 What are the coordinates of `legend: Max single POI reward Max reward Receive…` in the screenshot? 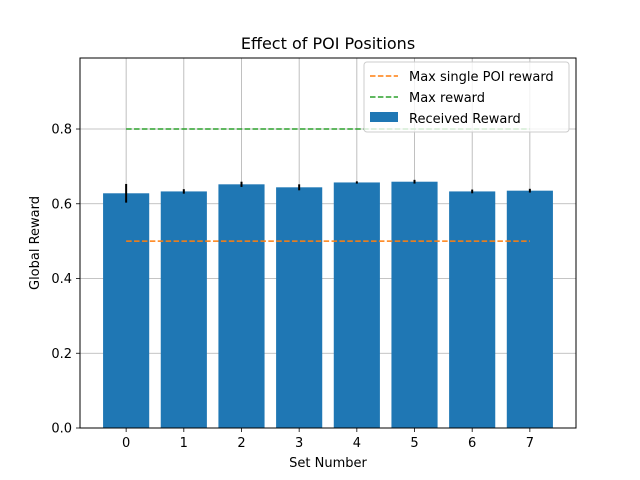 It's located at (466, 97).